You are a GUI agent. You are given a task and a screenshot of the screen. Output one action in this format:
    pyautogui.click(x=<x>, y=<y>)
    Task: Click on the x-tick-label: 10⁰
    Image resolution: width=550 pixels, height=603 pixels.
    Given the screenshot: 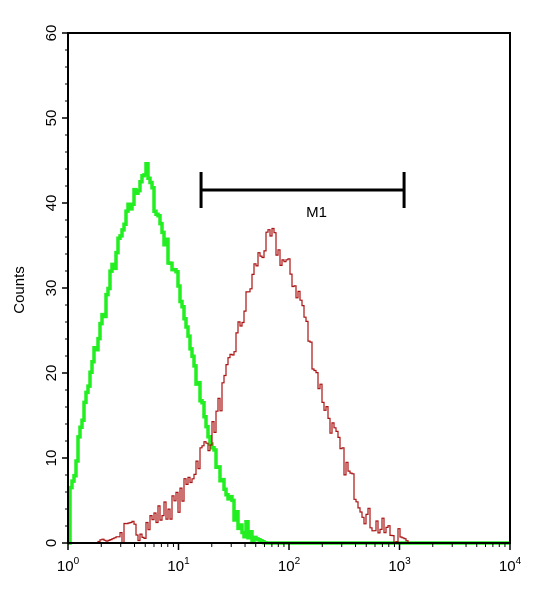 What is the action you would take?
    pyautogui.click(x=68, y=565)
    